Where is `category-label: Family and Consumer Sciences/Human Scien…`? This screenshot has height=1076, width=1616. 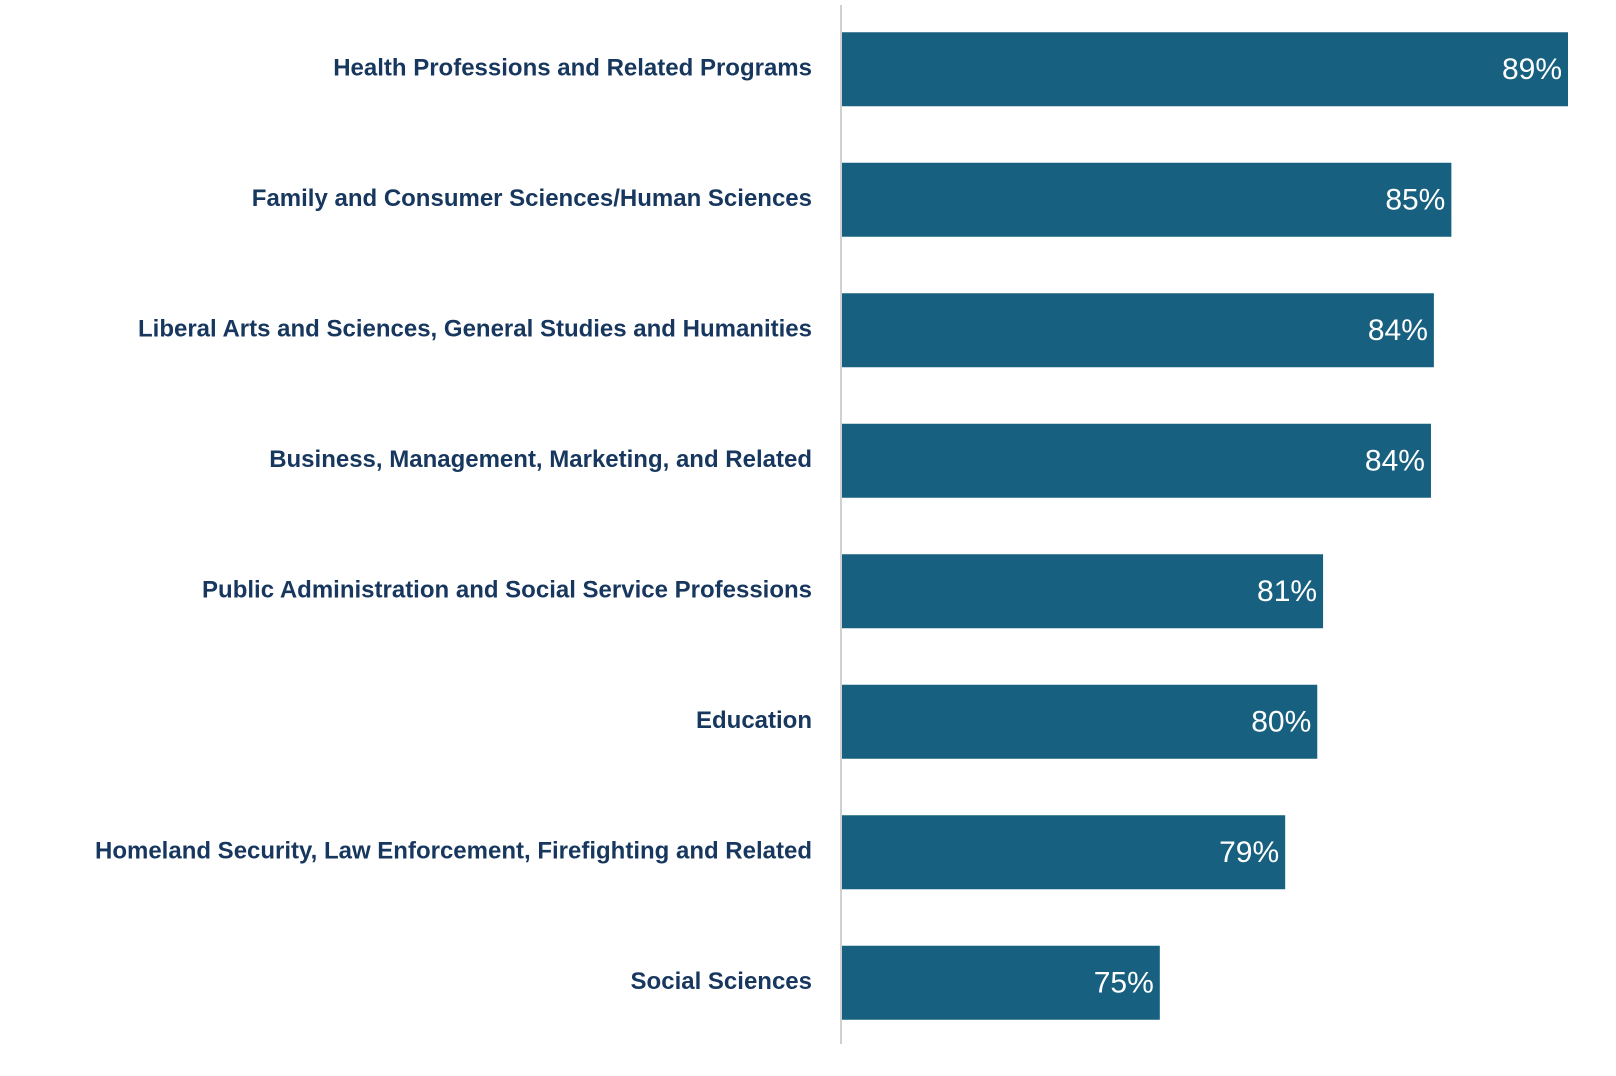
category-label: Family and Consumer Sciences/Human Scien… is located at coordinates (532, 198).